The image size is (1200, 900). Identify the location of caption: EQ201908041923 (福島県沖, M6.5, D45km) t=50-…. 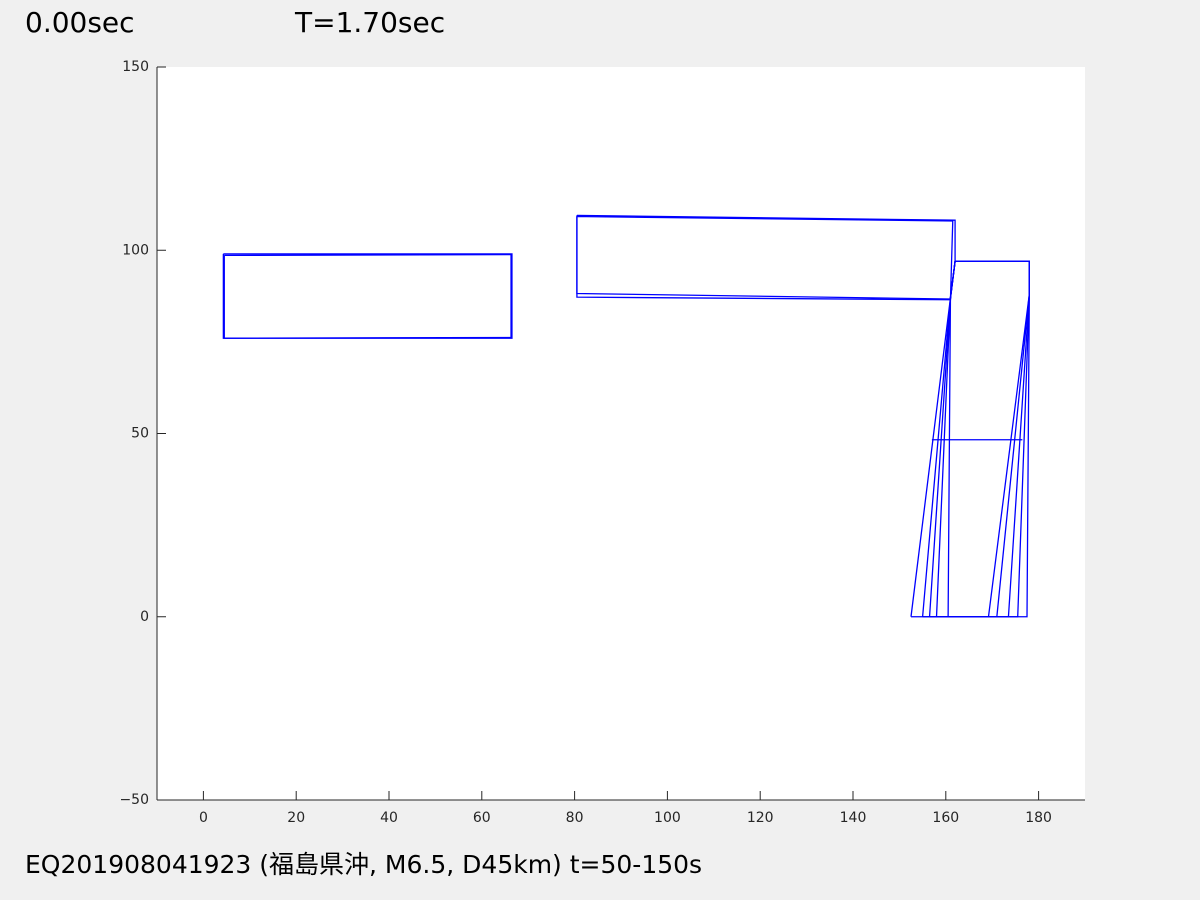
(363, 864).